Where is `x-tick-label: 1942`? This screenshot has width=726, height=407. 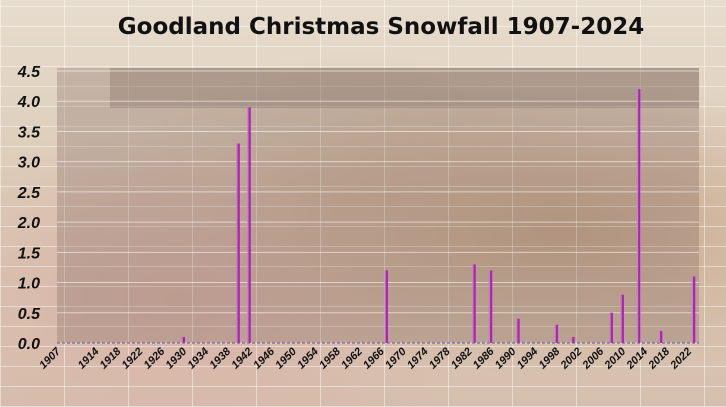 x-tick-label: 1942 is located at coordinates (242, 359).